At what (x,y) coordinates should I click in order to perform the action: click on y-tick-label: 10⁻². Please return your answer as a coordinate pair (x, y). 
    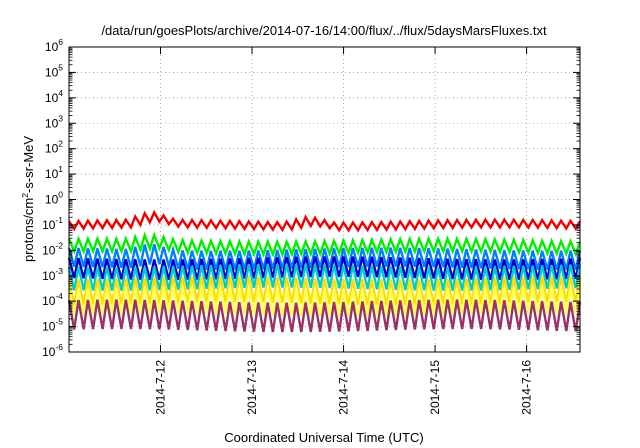
    Looking at the image, I should click on (52, 248).